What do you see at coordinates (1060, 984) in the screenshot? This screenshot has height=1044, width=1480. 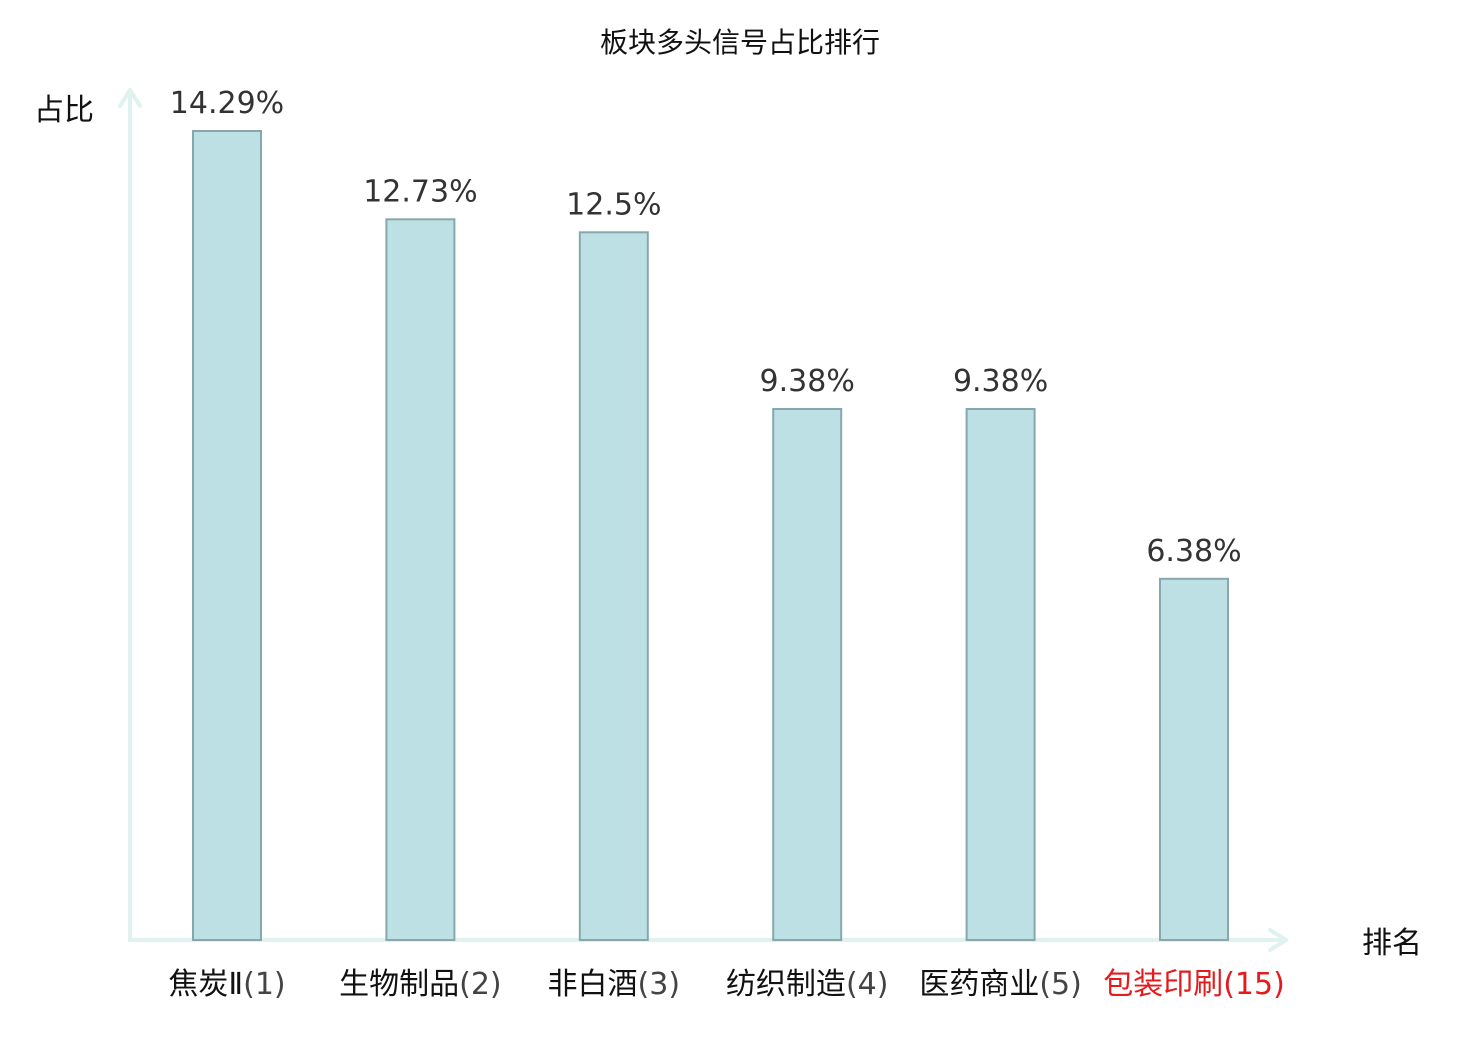 I see `category-rank: (5)` at bounding box center [1060, 984].